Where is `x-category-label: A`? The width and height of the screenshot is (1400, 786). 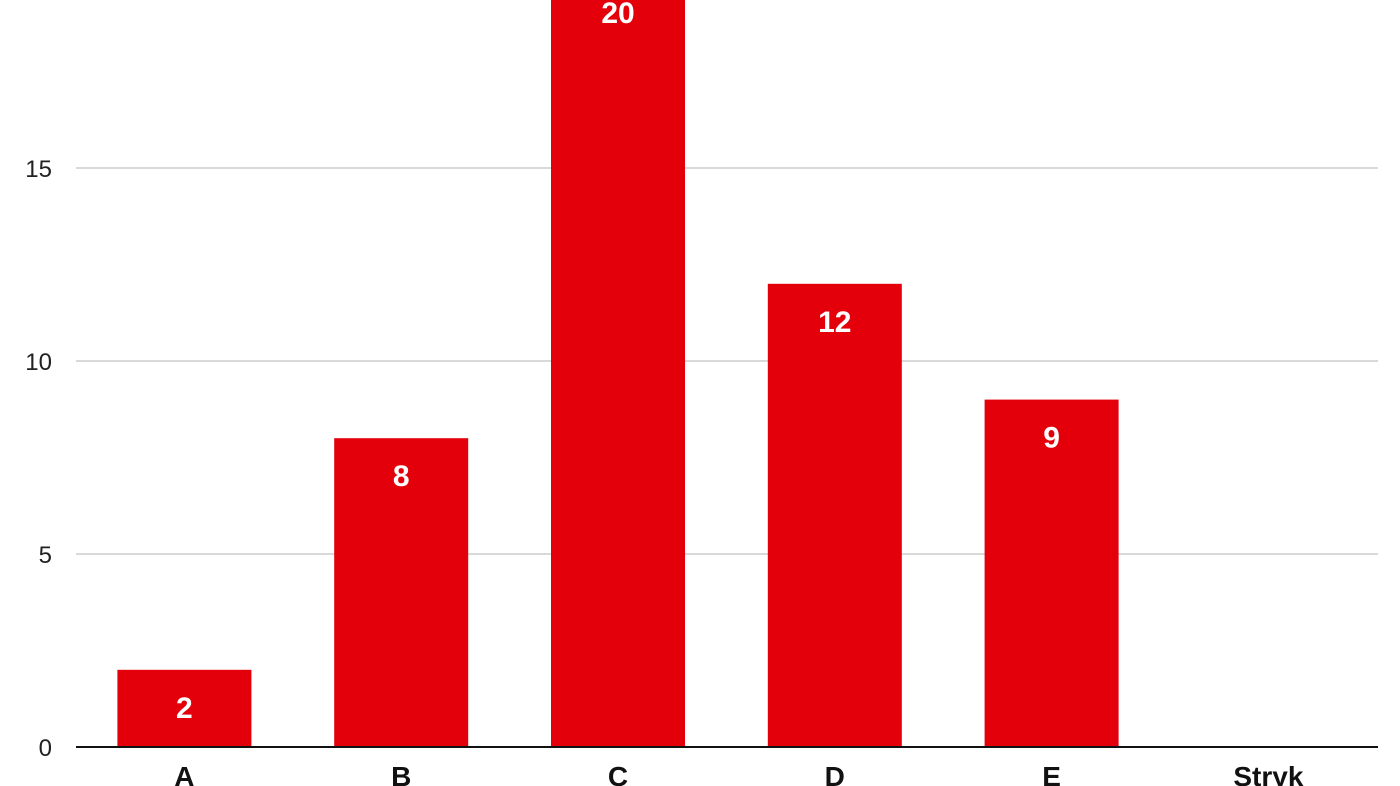
x-category-label: A is located at coordinates (184, 773).